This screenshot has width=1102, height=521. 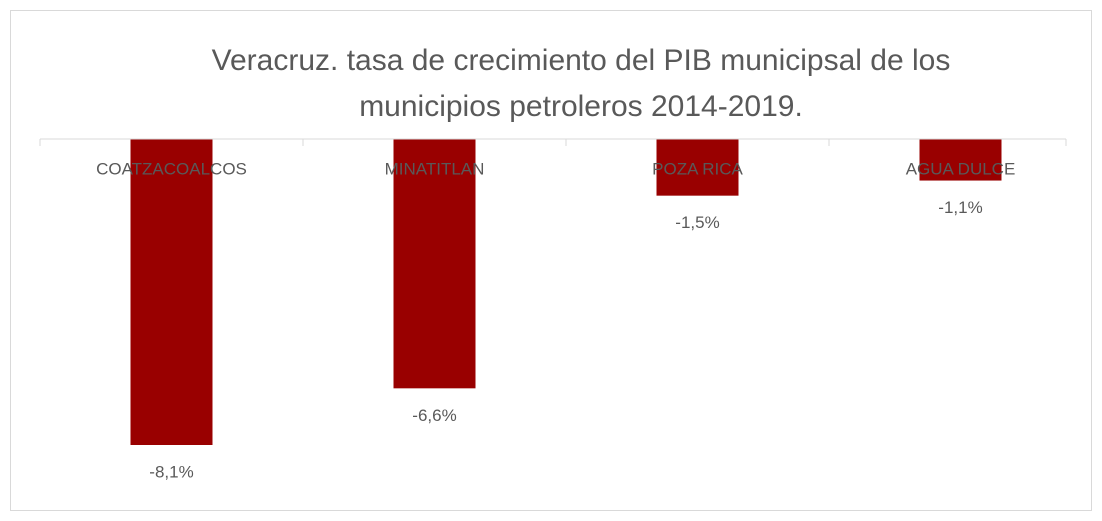 What do you see at coordinates (171, 471) in the screenshot?
I see `data-label: -8,1%` at bounding box center [171, 471].